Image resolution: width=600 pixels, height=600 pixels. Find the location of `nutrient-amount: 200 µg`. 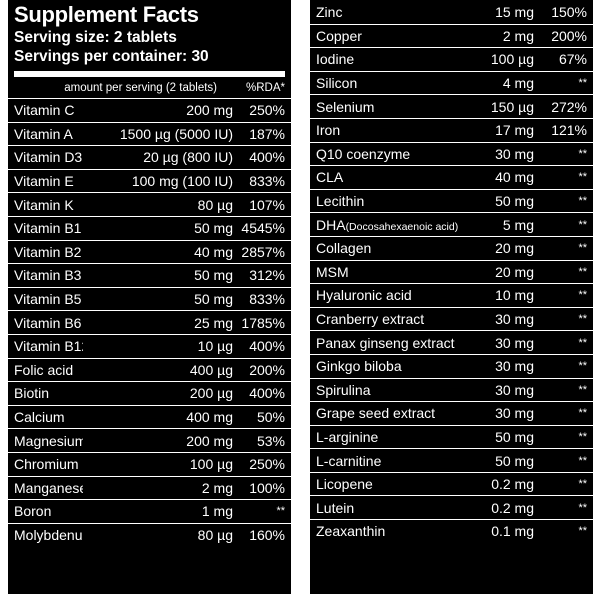

nutrient-amount: 200 µg is located at coordinates (211, 393).